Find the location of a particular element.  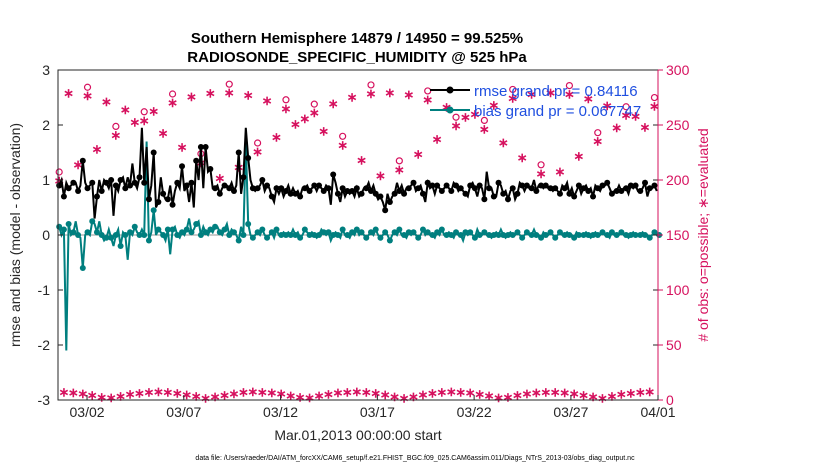

legend-bias-marker is located at coordinates (450, 110).